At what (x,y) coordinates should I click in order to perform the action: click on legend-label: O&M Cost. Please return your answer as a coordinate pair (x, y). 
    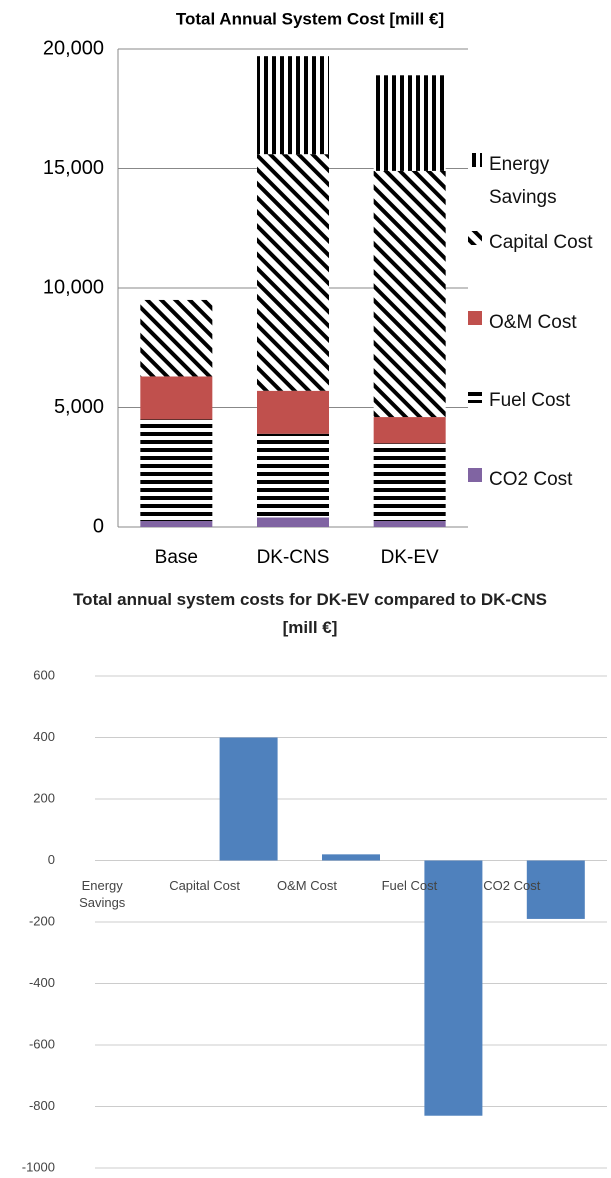
    Looking at the image, I should click on (533, 322).